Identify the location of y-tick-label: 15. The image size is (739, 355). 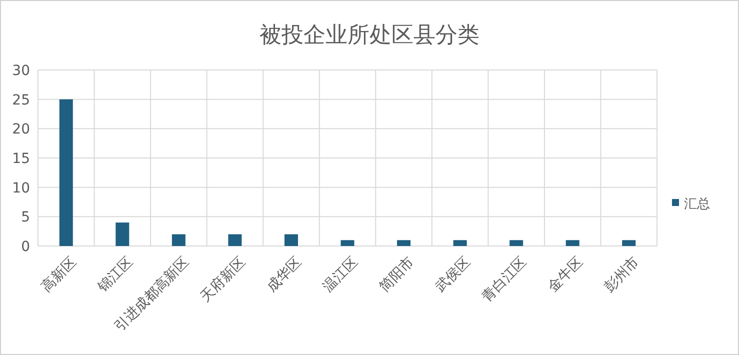
(21, 159).